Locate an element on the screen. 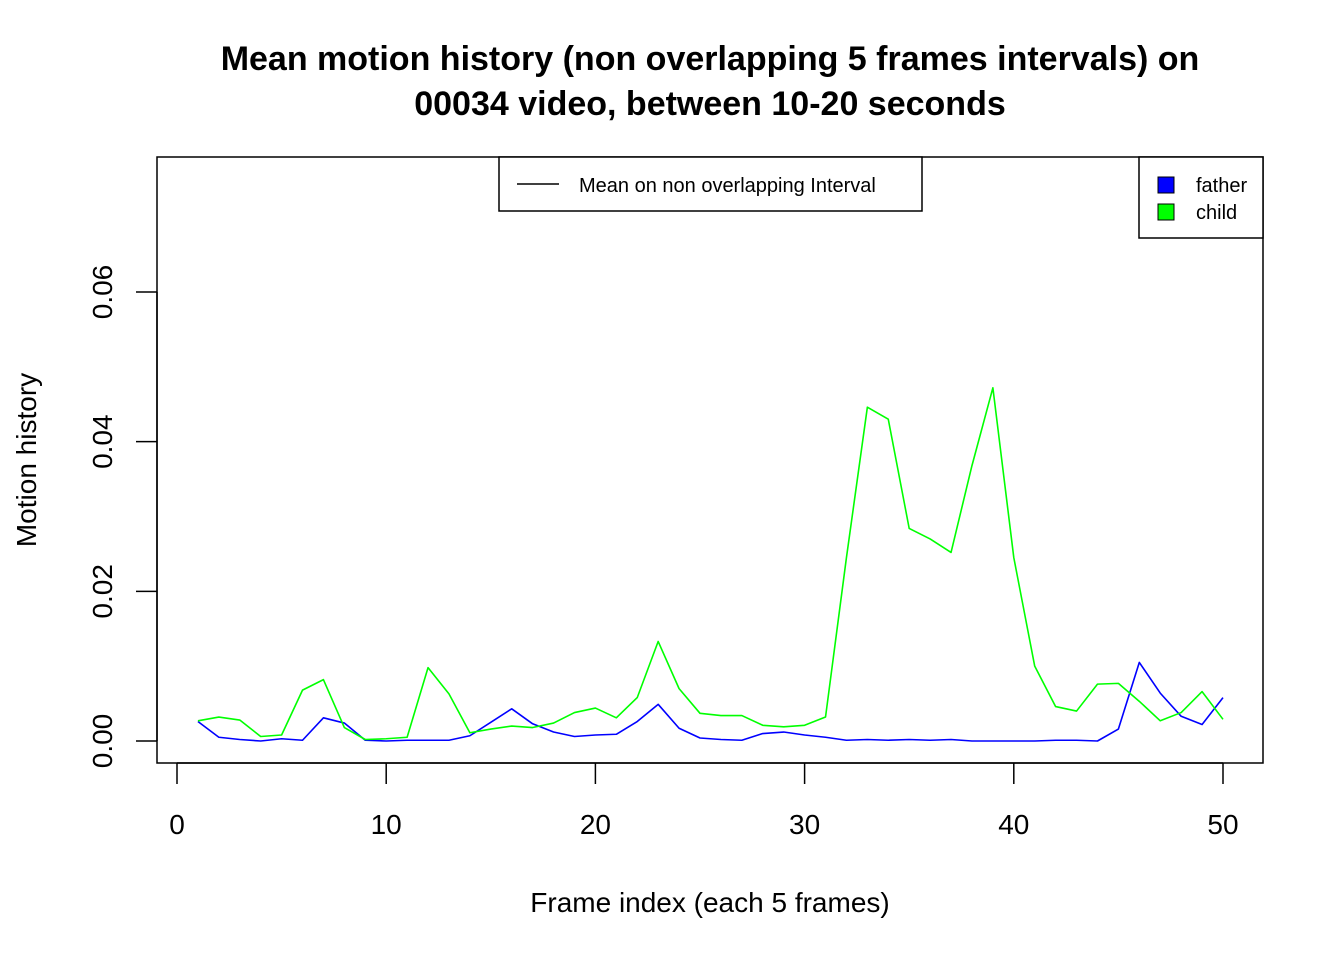 Image resolution: width=1344 pixels, height=960 pixels. legend-line-box: Mean on non overlapping Interval is located at coordinates (710, 184).